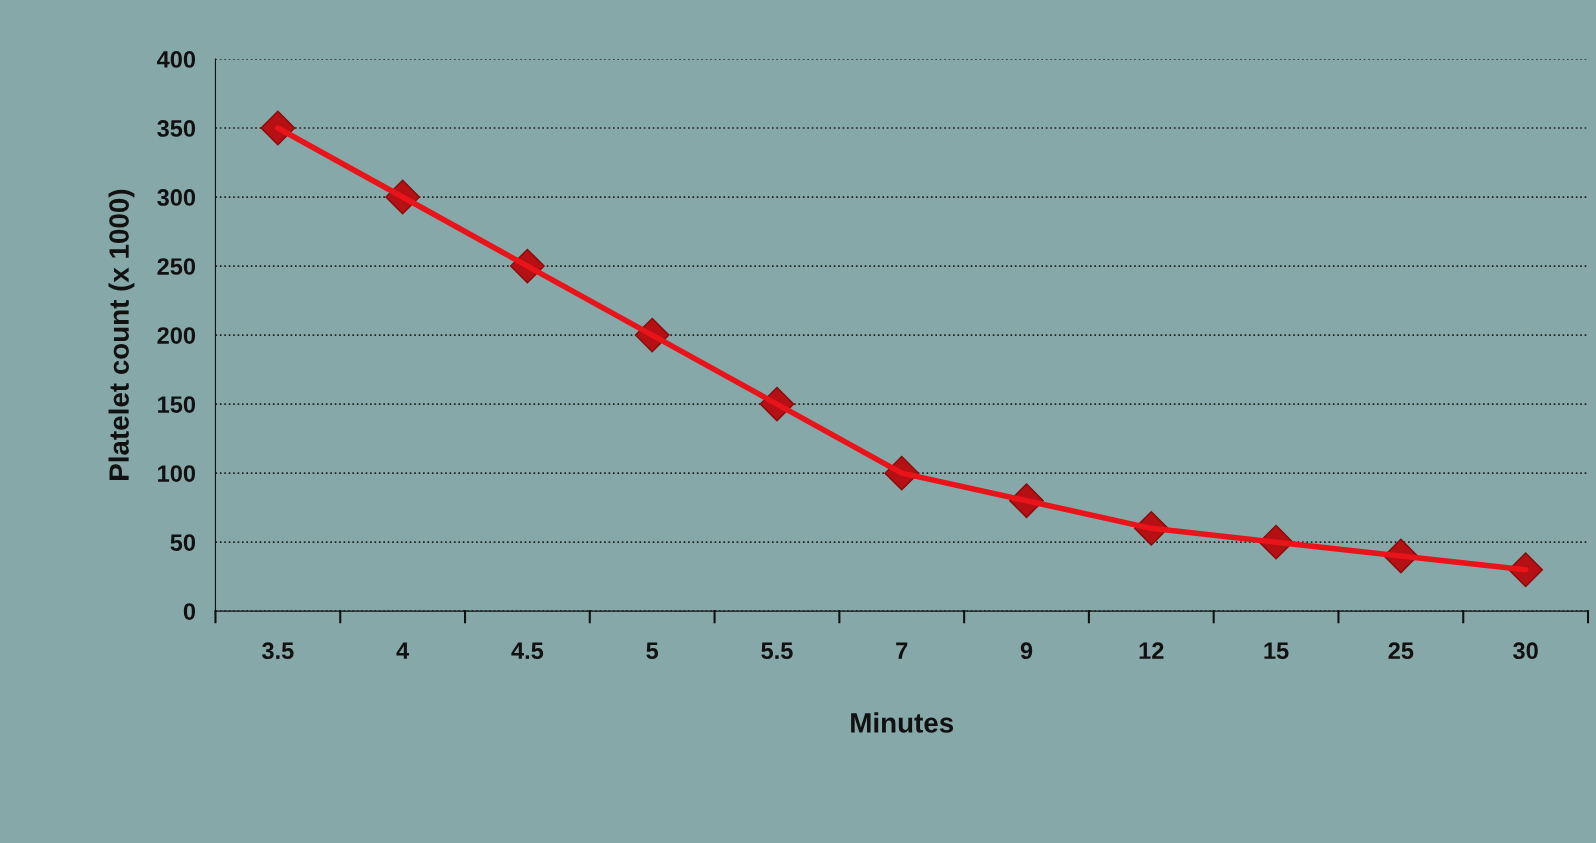 This screenshot has height=843, width=1596. What do you see at coordinates (652, 651) in the screenshot?
I see `x-tick-label: 5` at bounding box center [652, 651].